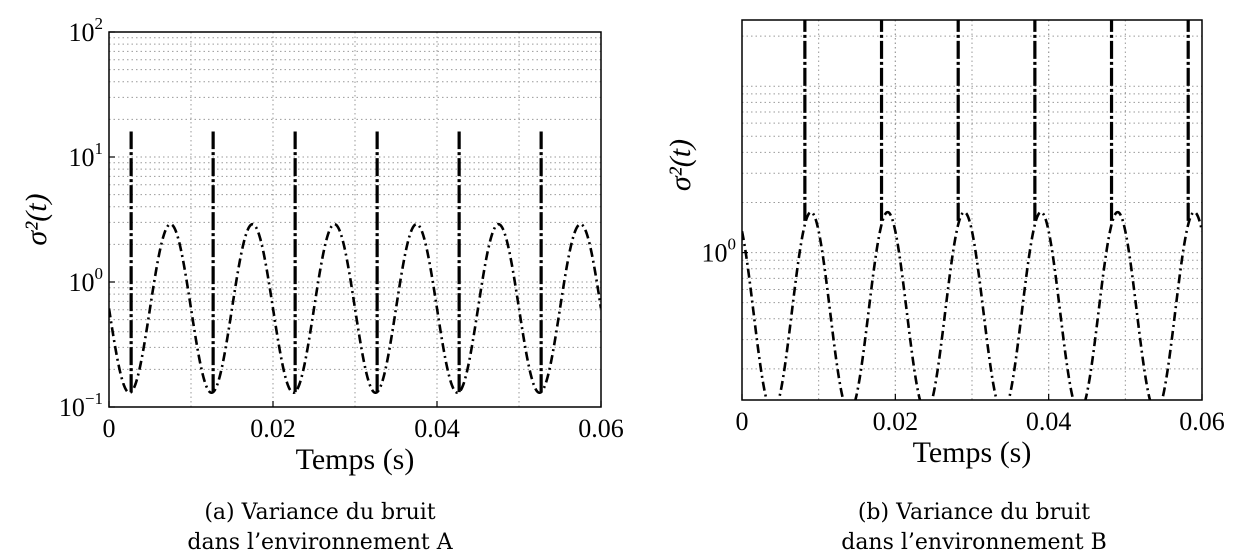  I want to click on caption-b-line-2: dans l’environnement B, so click(974, 542).